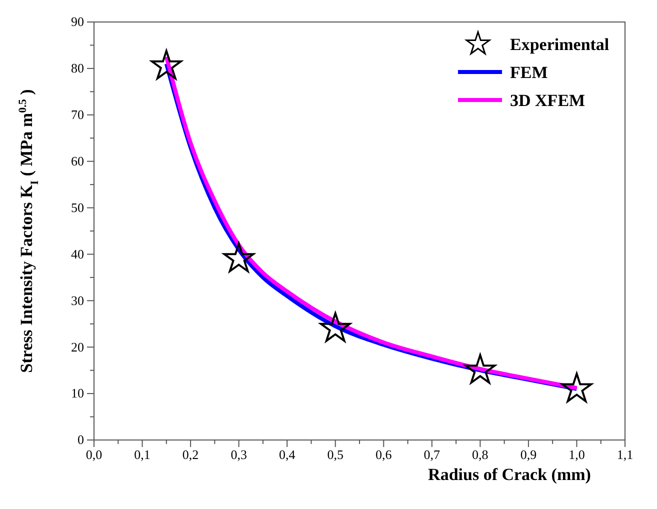 The height and width of the screenshot is (509, 657). Describe the element at coordinates (335, 454) in the screenshot. I see `x-tick-label: 0,5` at that location.